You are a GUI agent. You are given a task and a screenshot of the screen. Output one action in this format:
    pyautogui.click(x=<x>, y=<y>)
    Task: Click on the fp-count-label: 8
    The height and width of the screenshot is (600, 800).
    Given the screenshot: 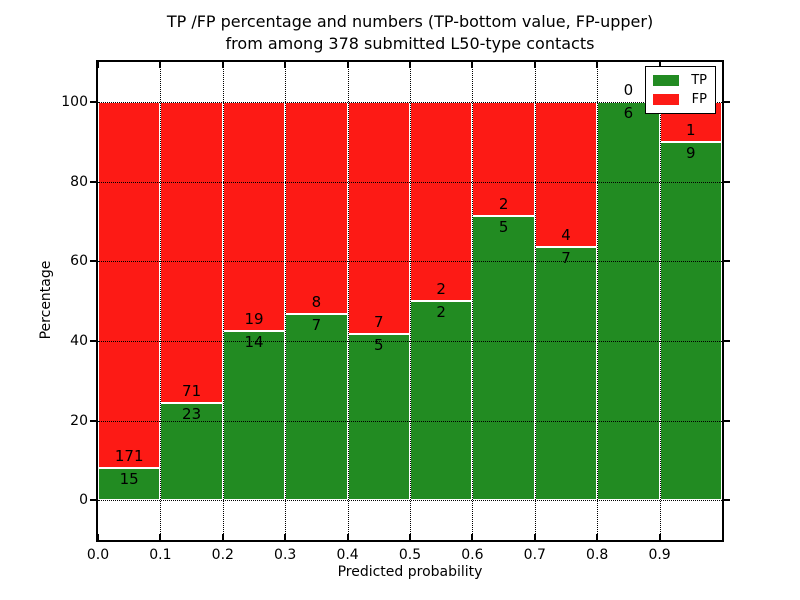 What is the action you would take?
    pyautogui.click(x=316, y=302)
    